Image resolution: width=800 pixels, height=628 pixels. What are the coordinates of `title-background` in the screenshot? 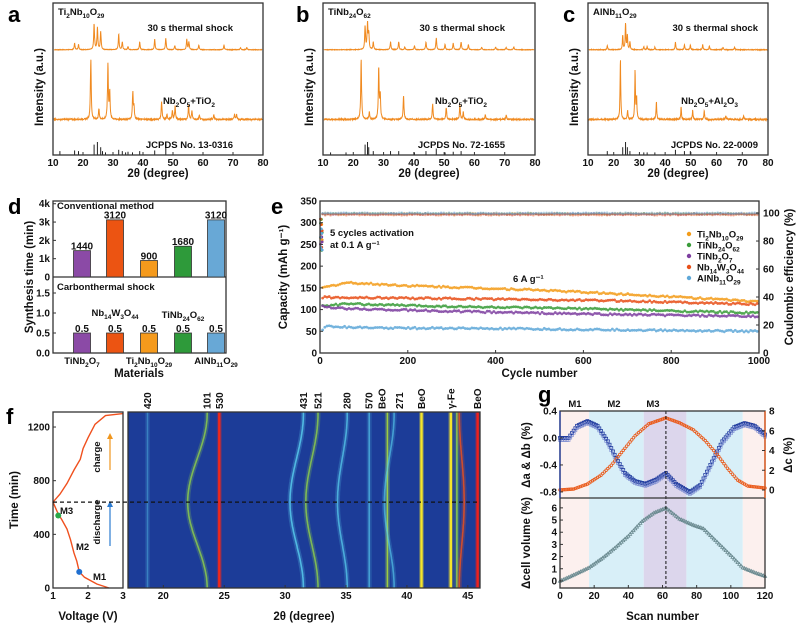 It's located at (353, 13).